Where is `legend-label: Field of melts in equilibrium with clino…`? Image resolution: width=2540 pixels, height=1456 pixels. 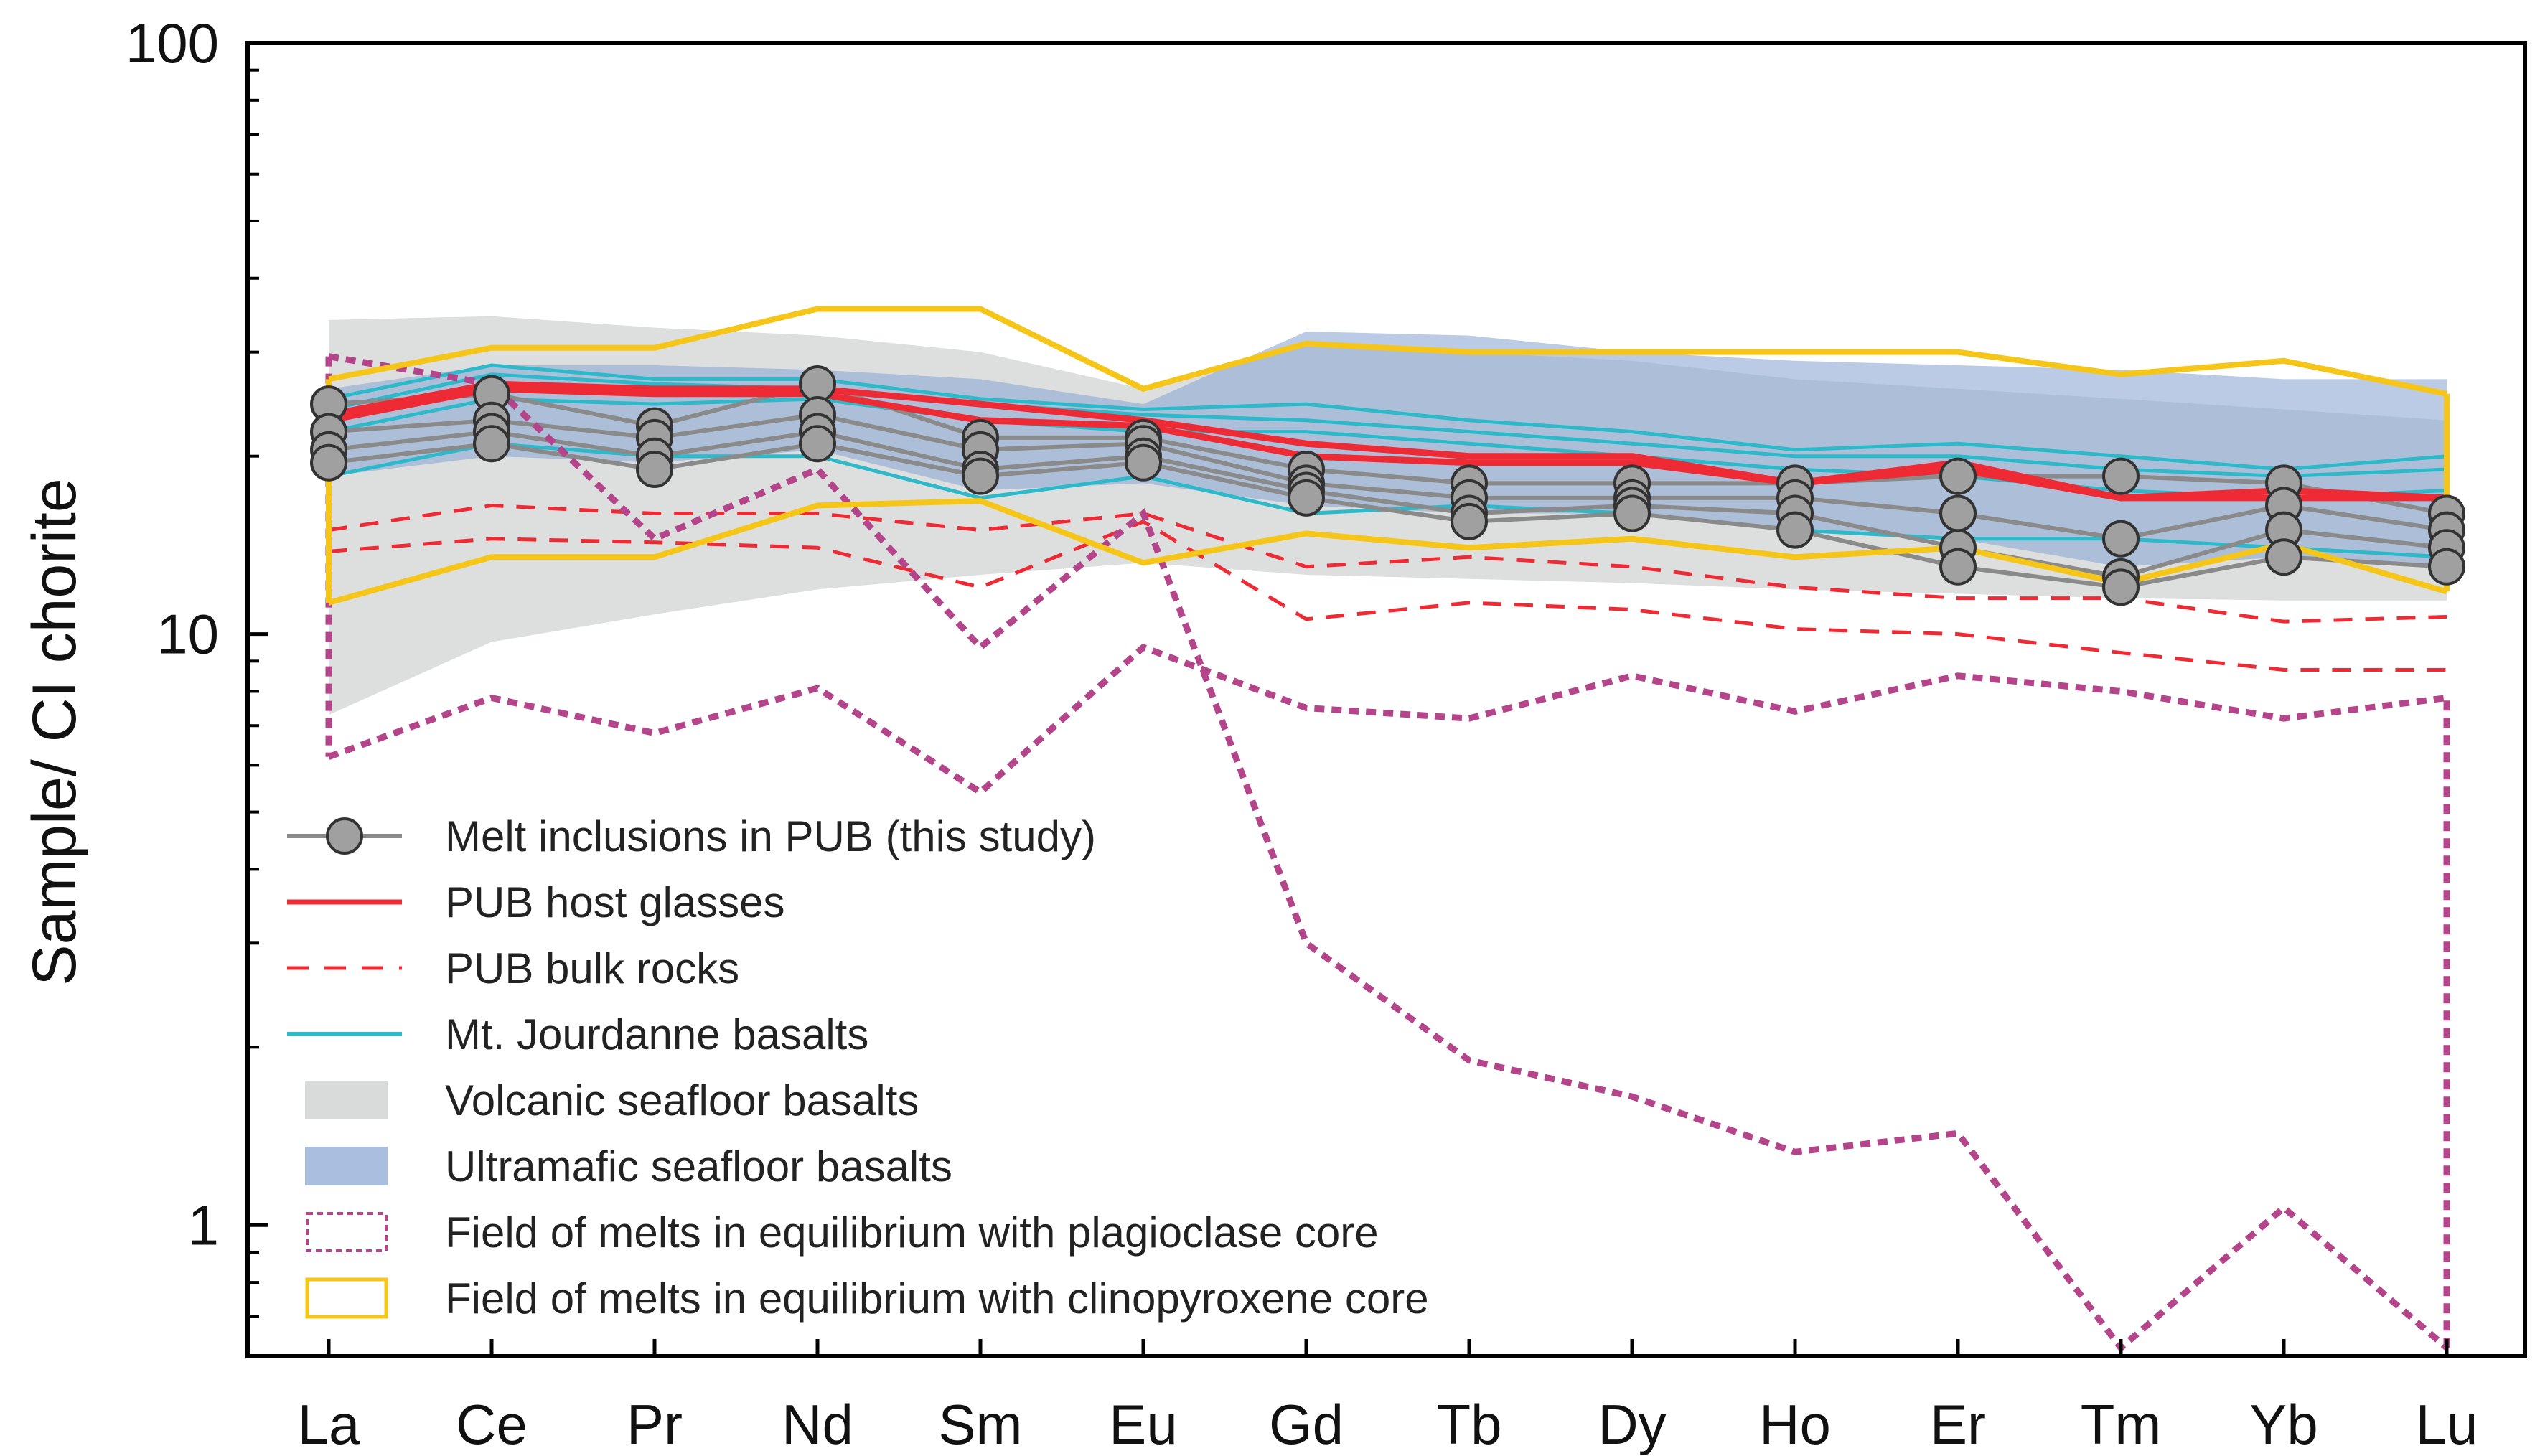 legend-label: Field of melts in equilibrium with clino… is located at coordinates (937, 1298).